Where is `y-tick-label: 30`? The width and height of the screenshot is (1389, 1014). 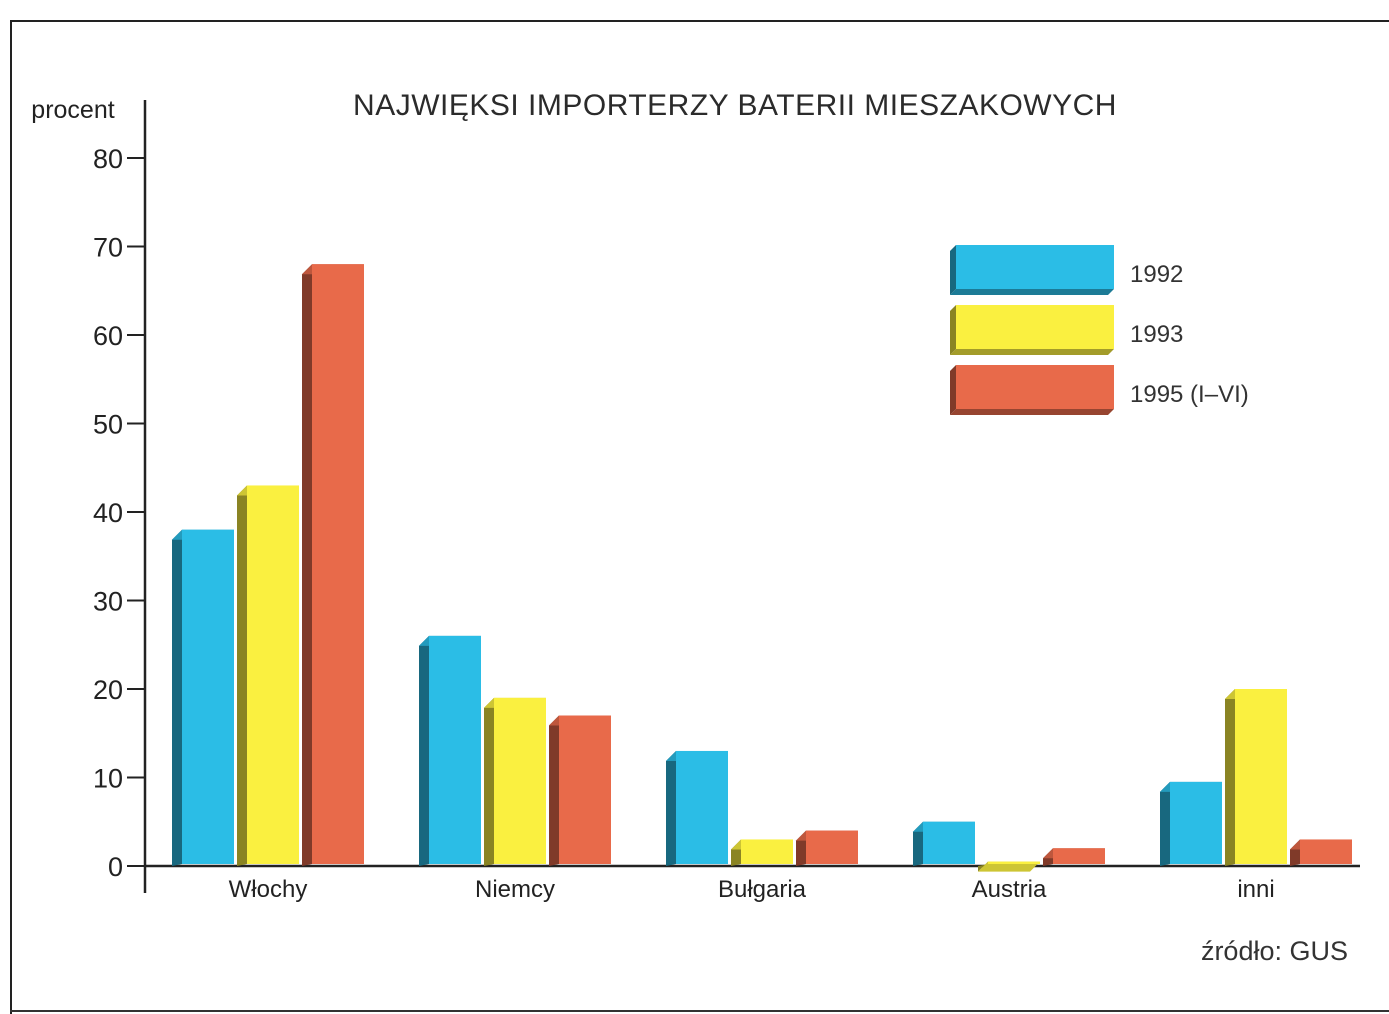
y-tick-label: 30 is located at coordinates (108, 602).